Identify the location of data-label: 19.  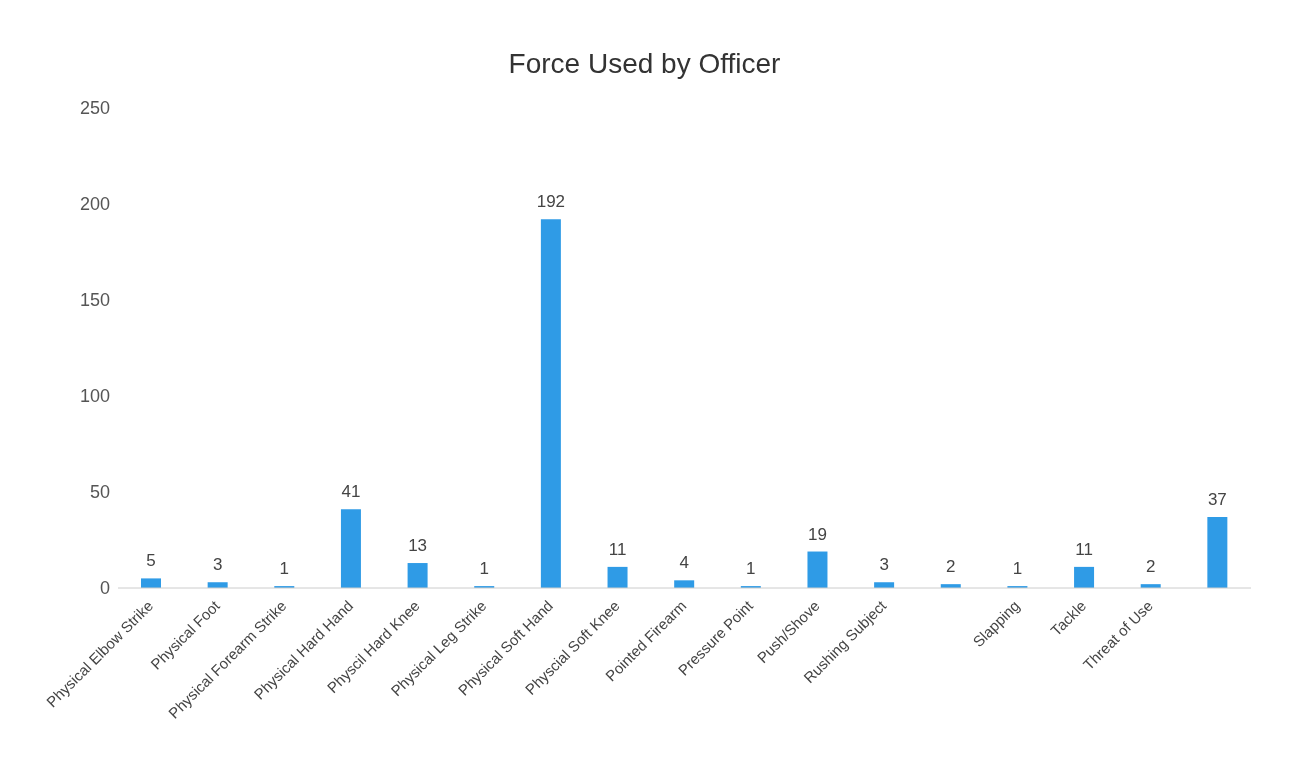
(817, 534).